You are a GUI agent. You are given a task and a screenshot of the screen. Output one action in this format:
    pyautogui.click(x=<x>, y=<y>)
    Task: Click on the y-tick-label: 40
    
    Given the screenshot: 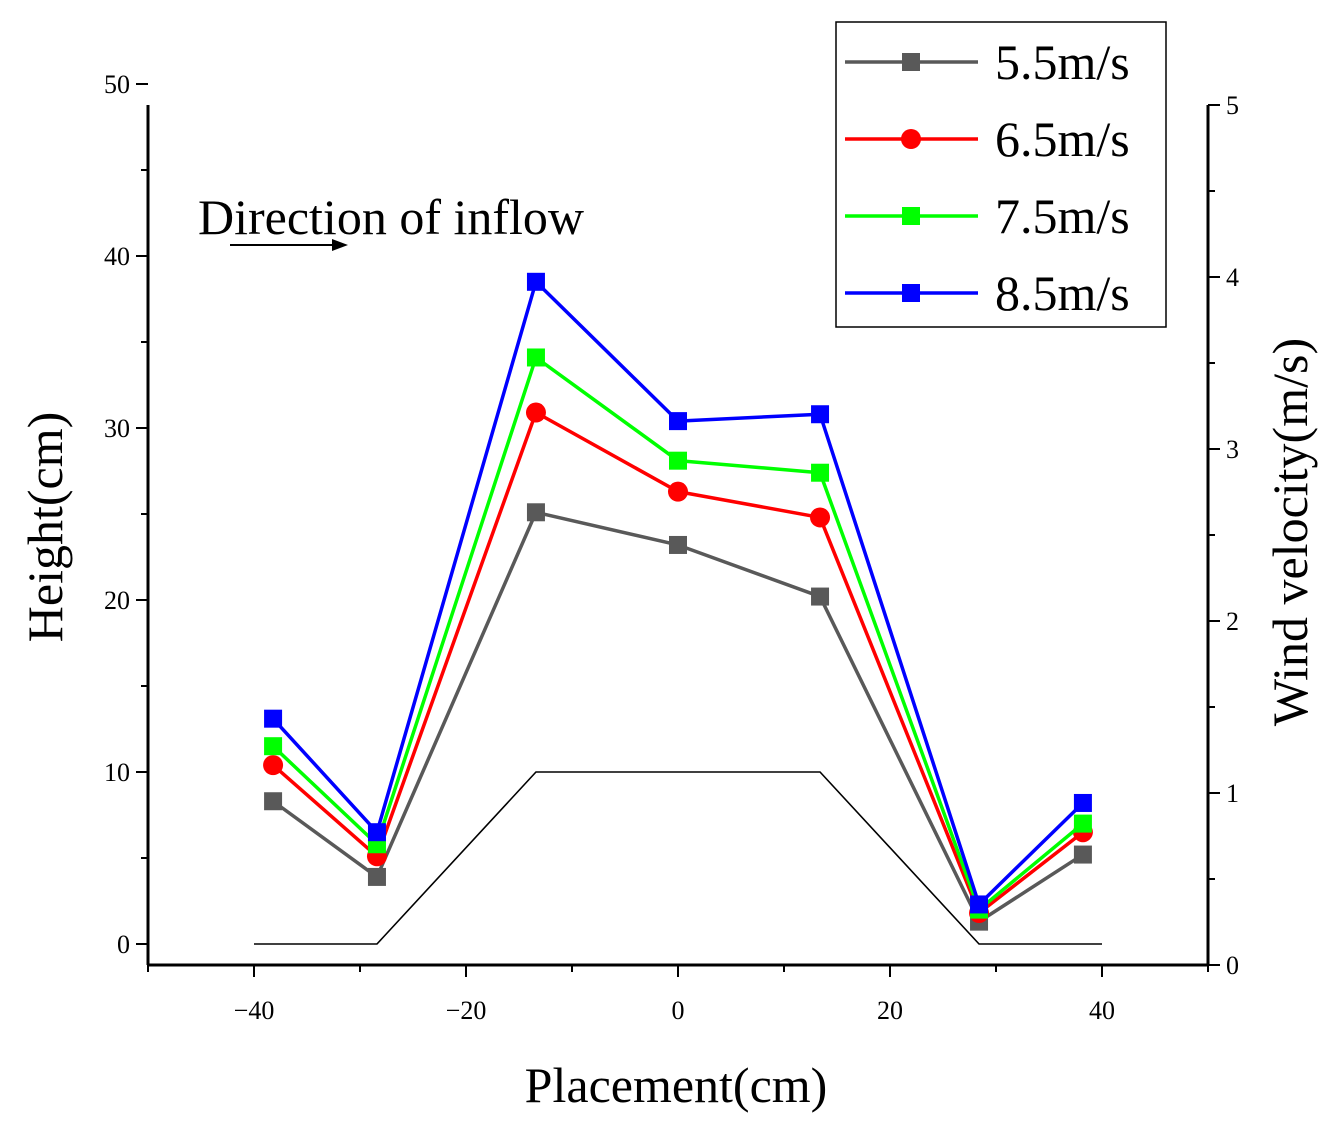 What is the action you would take?
    pyautogui.click(x=117, y=256)
    